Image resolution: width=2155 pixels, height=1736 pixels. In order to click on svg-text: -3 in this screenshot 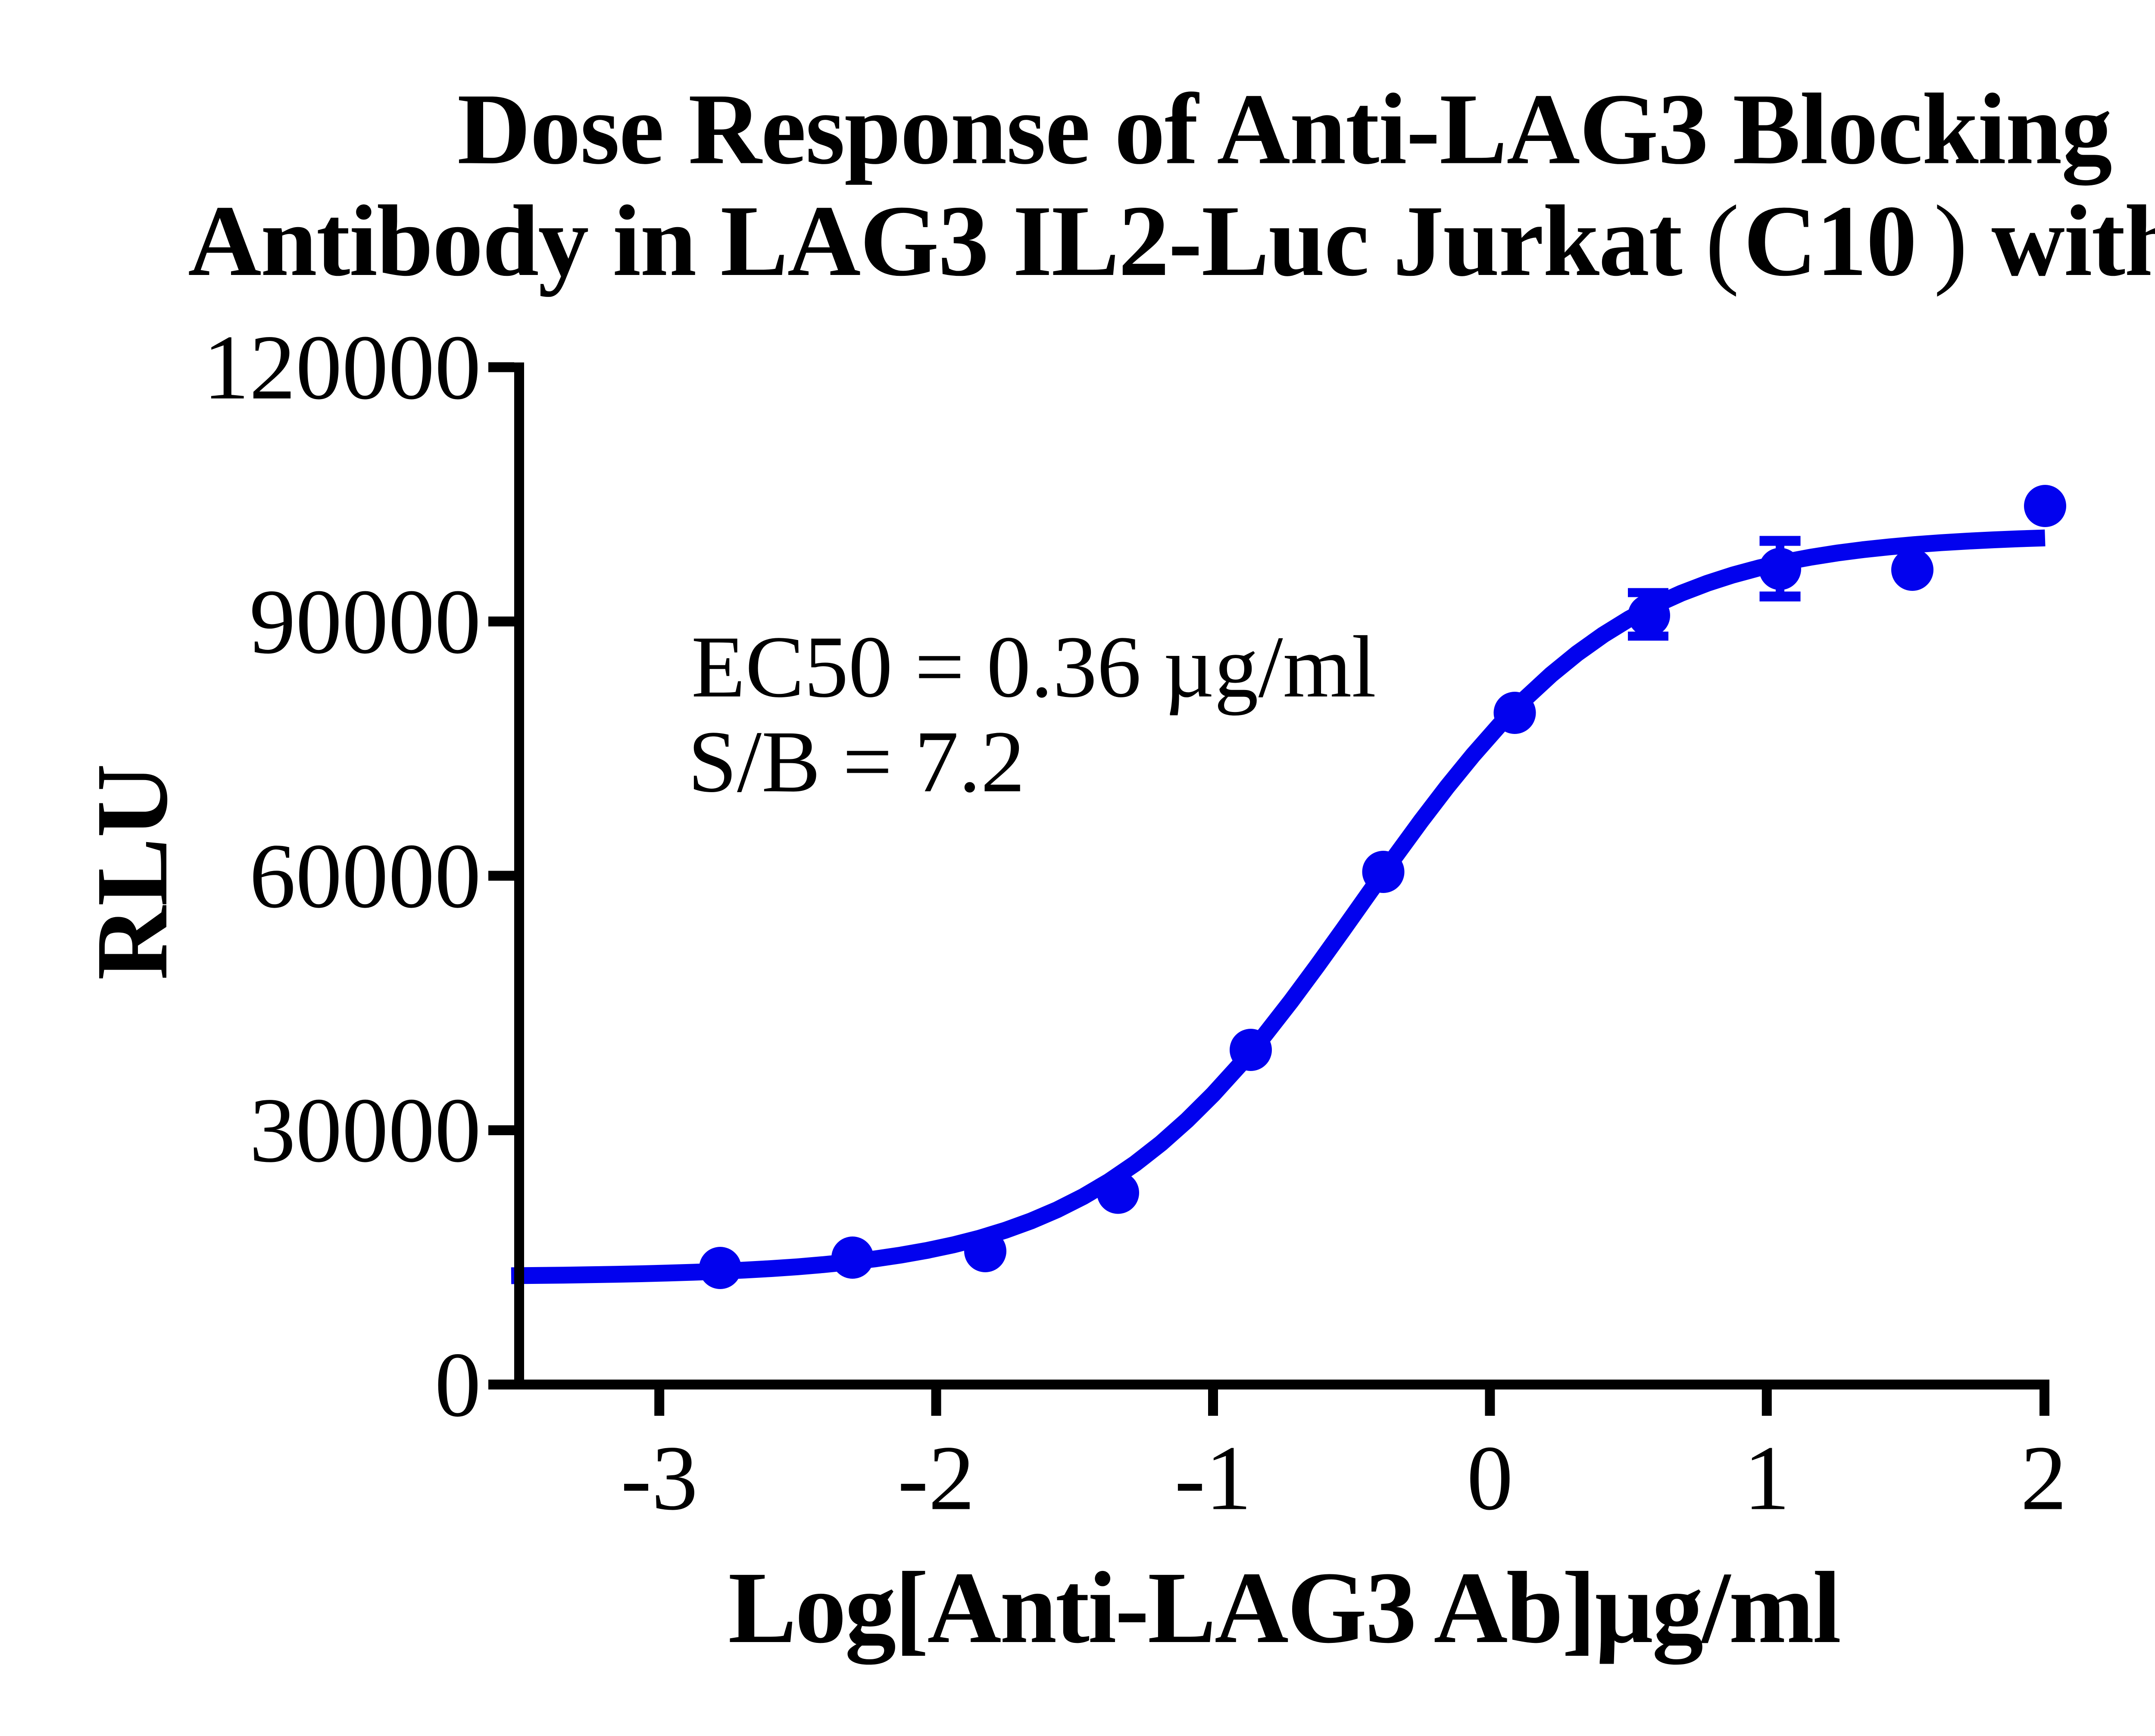, I will do `click(659, 1478)`.